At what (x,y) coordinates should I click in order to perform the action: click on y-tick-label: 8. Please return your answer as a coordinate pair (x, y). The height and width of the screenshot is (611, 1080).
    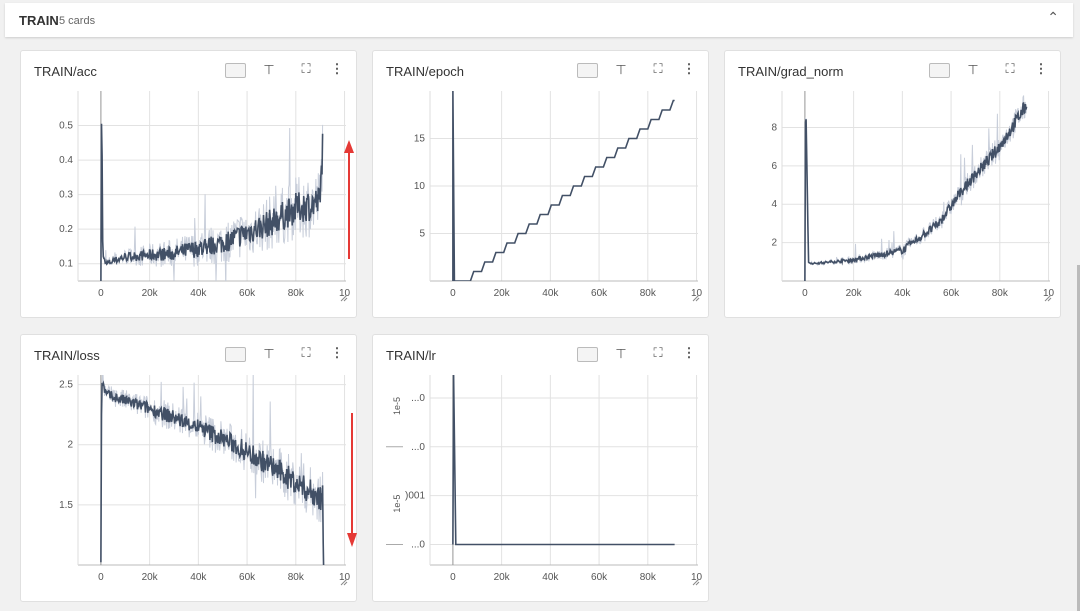
    Looking at the image, I should click on (774, 127).